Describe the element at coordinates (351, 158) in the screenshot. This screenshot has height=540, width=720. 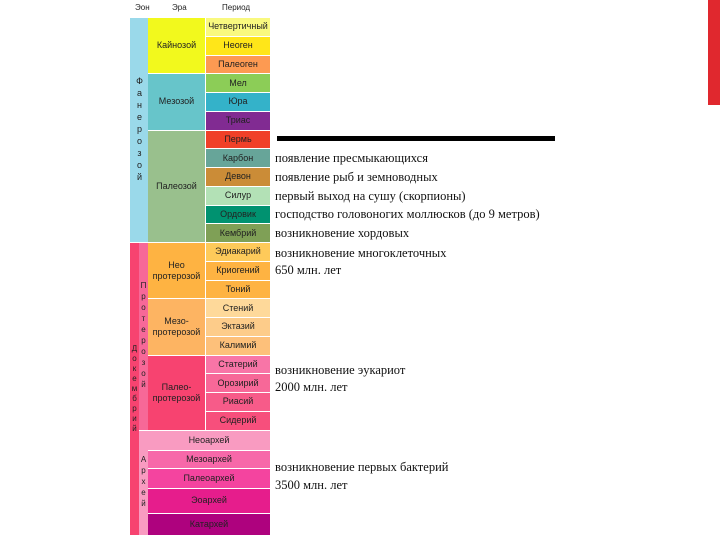
I see `annotation: появление пресмыкающихся` at that location.